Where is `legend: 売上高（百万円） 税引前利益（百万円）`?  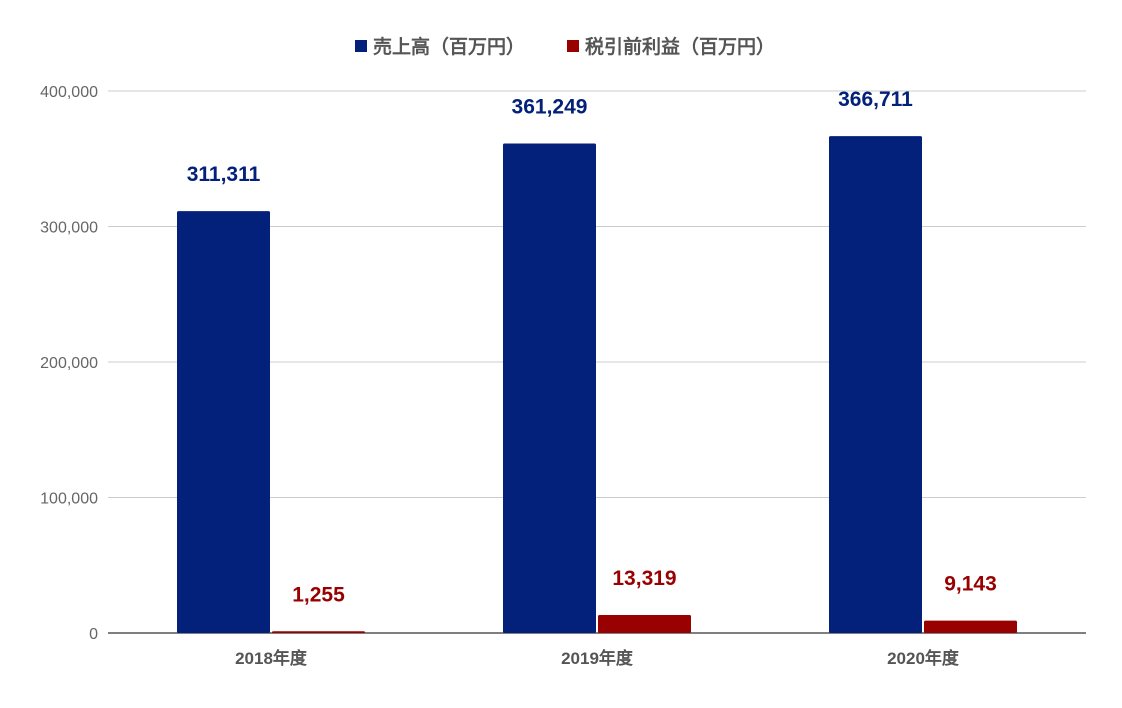 legend: 売上高（百万円） 税引前利益（百万円） is located at coordinates (565, 46).